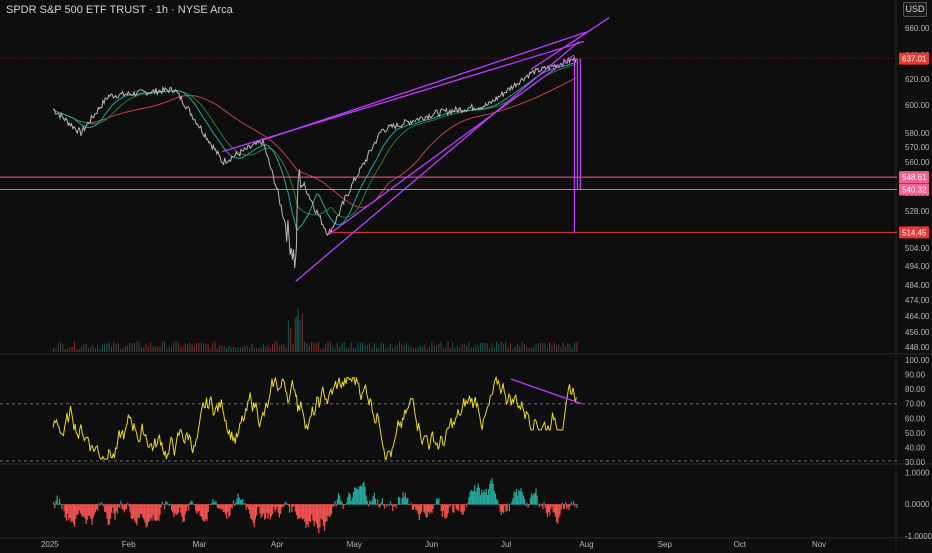 This screenshot has height=553, width=932. Describe the element at coordinates (915, 404) in the screenshot. I see `rsi-tick-label: 70.00` at that location.